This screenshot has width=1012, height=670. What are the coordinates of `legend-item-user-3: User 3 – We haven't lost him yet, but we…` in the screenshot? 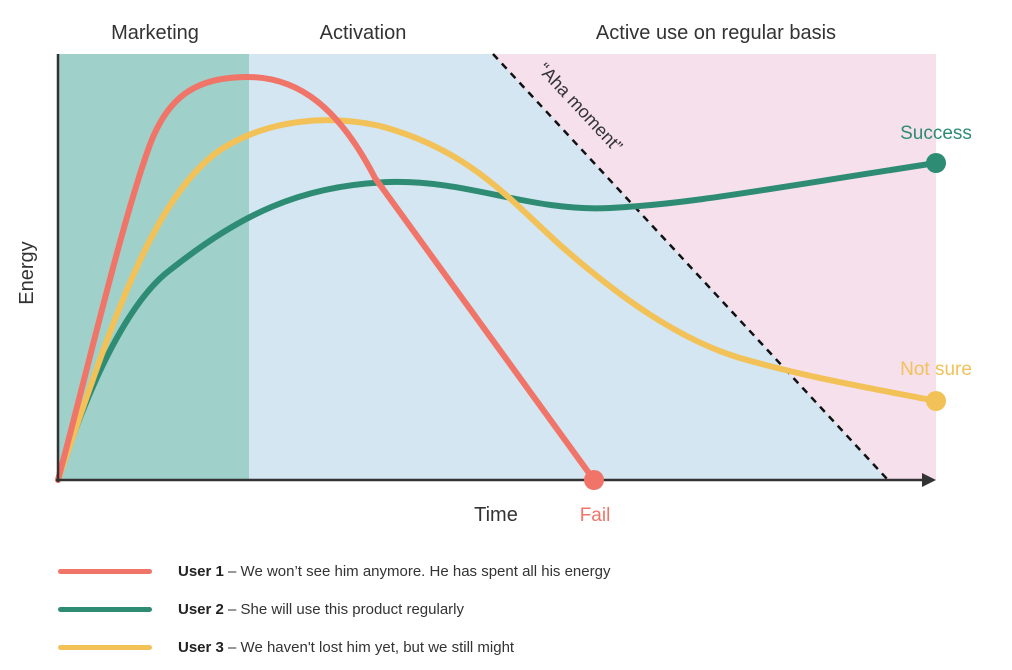 It's located at (508, 647).